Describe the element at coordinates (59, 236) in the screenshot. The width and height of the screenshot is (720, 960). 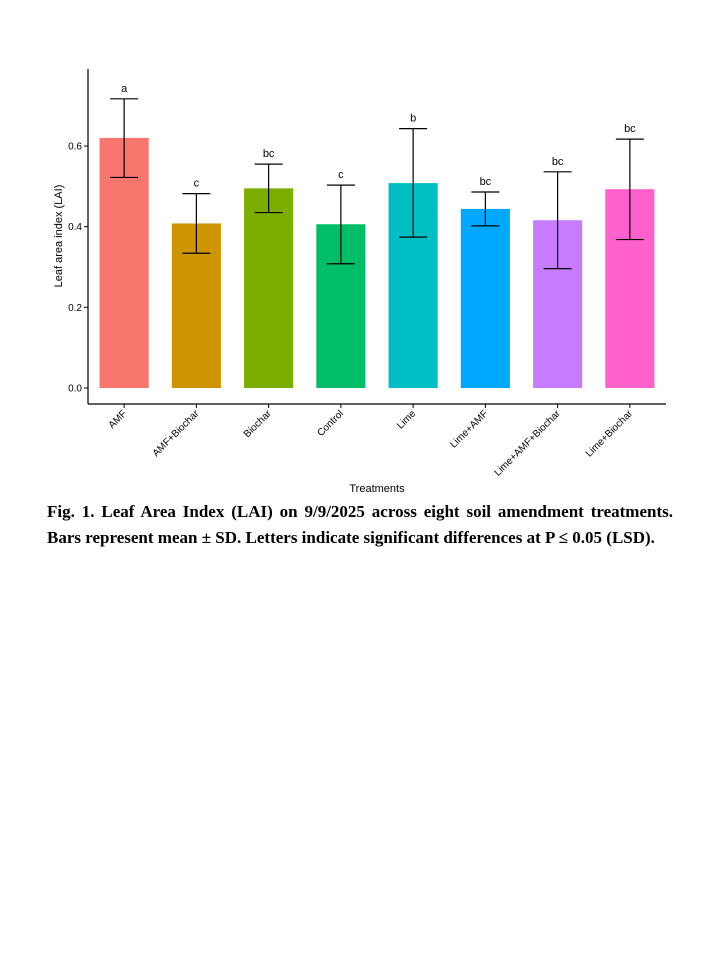
I see `y-axis-title: Leaf area index (LAI)` at that location.